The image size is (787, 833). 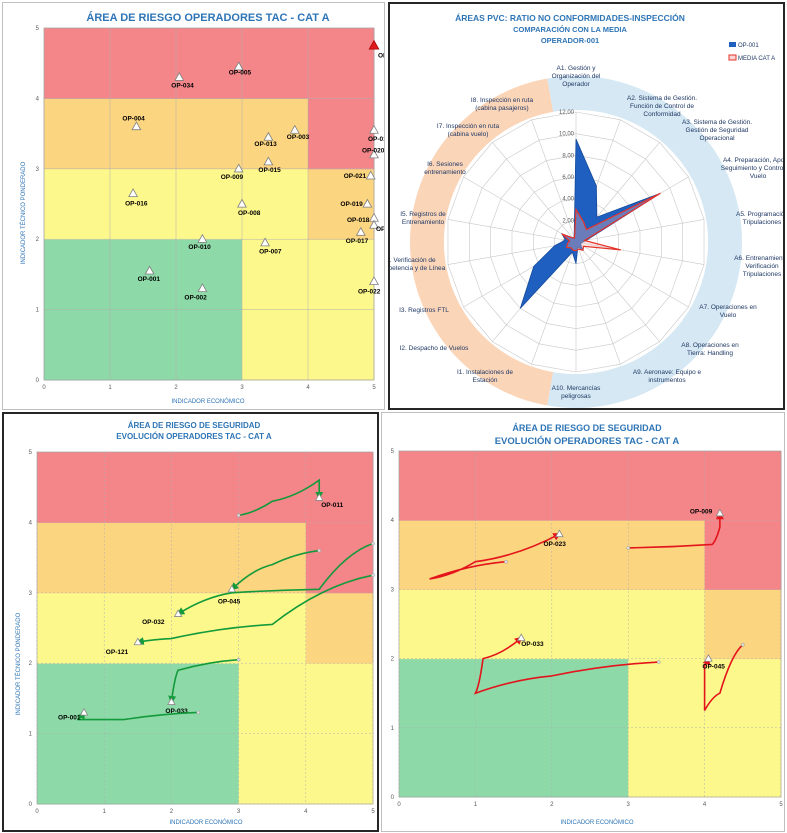 I want to click on y-tick-label: 5, so click(x=38, y=29).